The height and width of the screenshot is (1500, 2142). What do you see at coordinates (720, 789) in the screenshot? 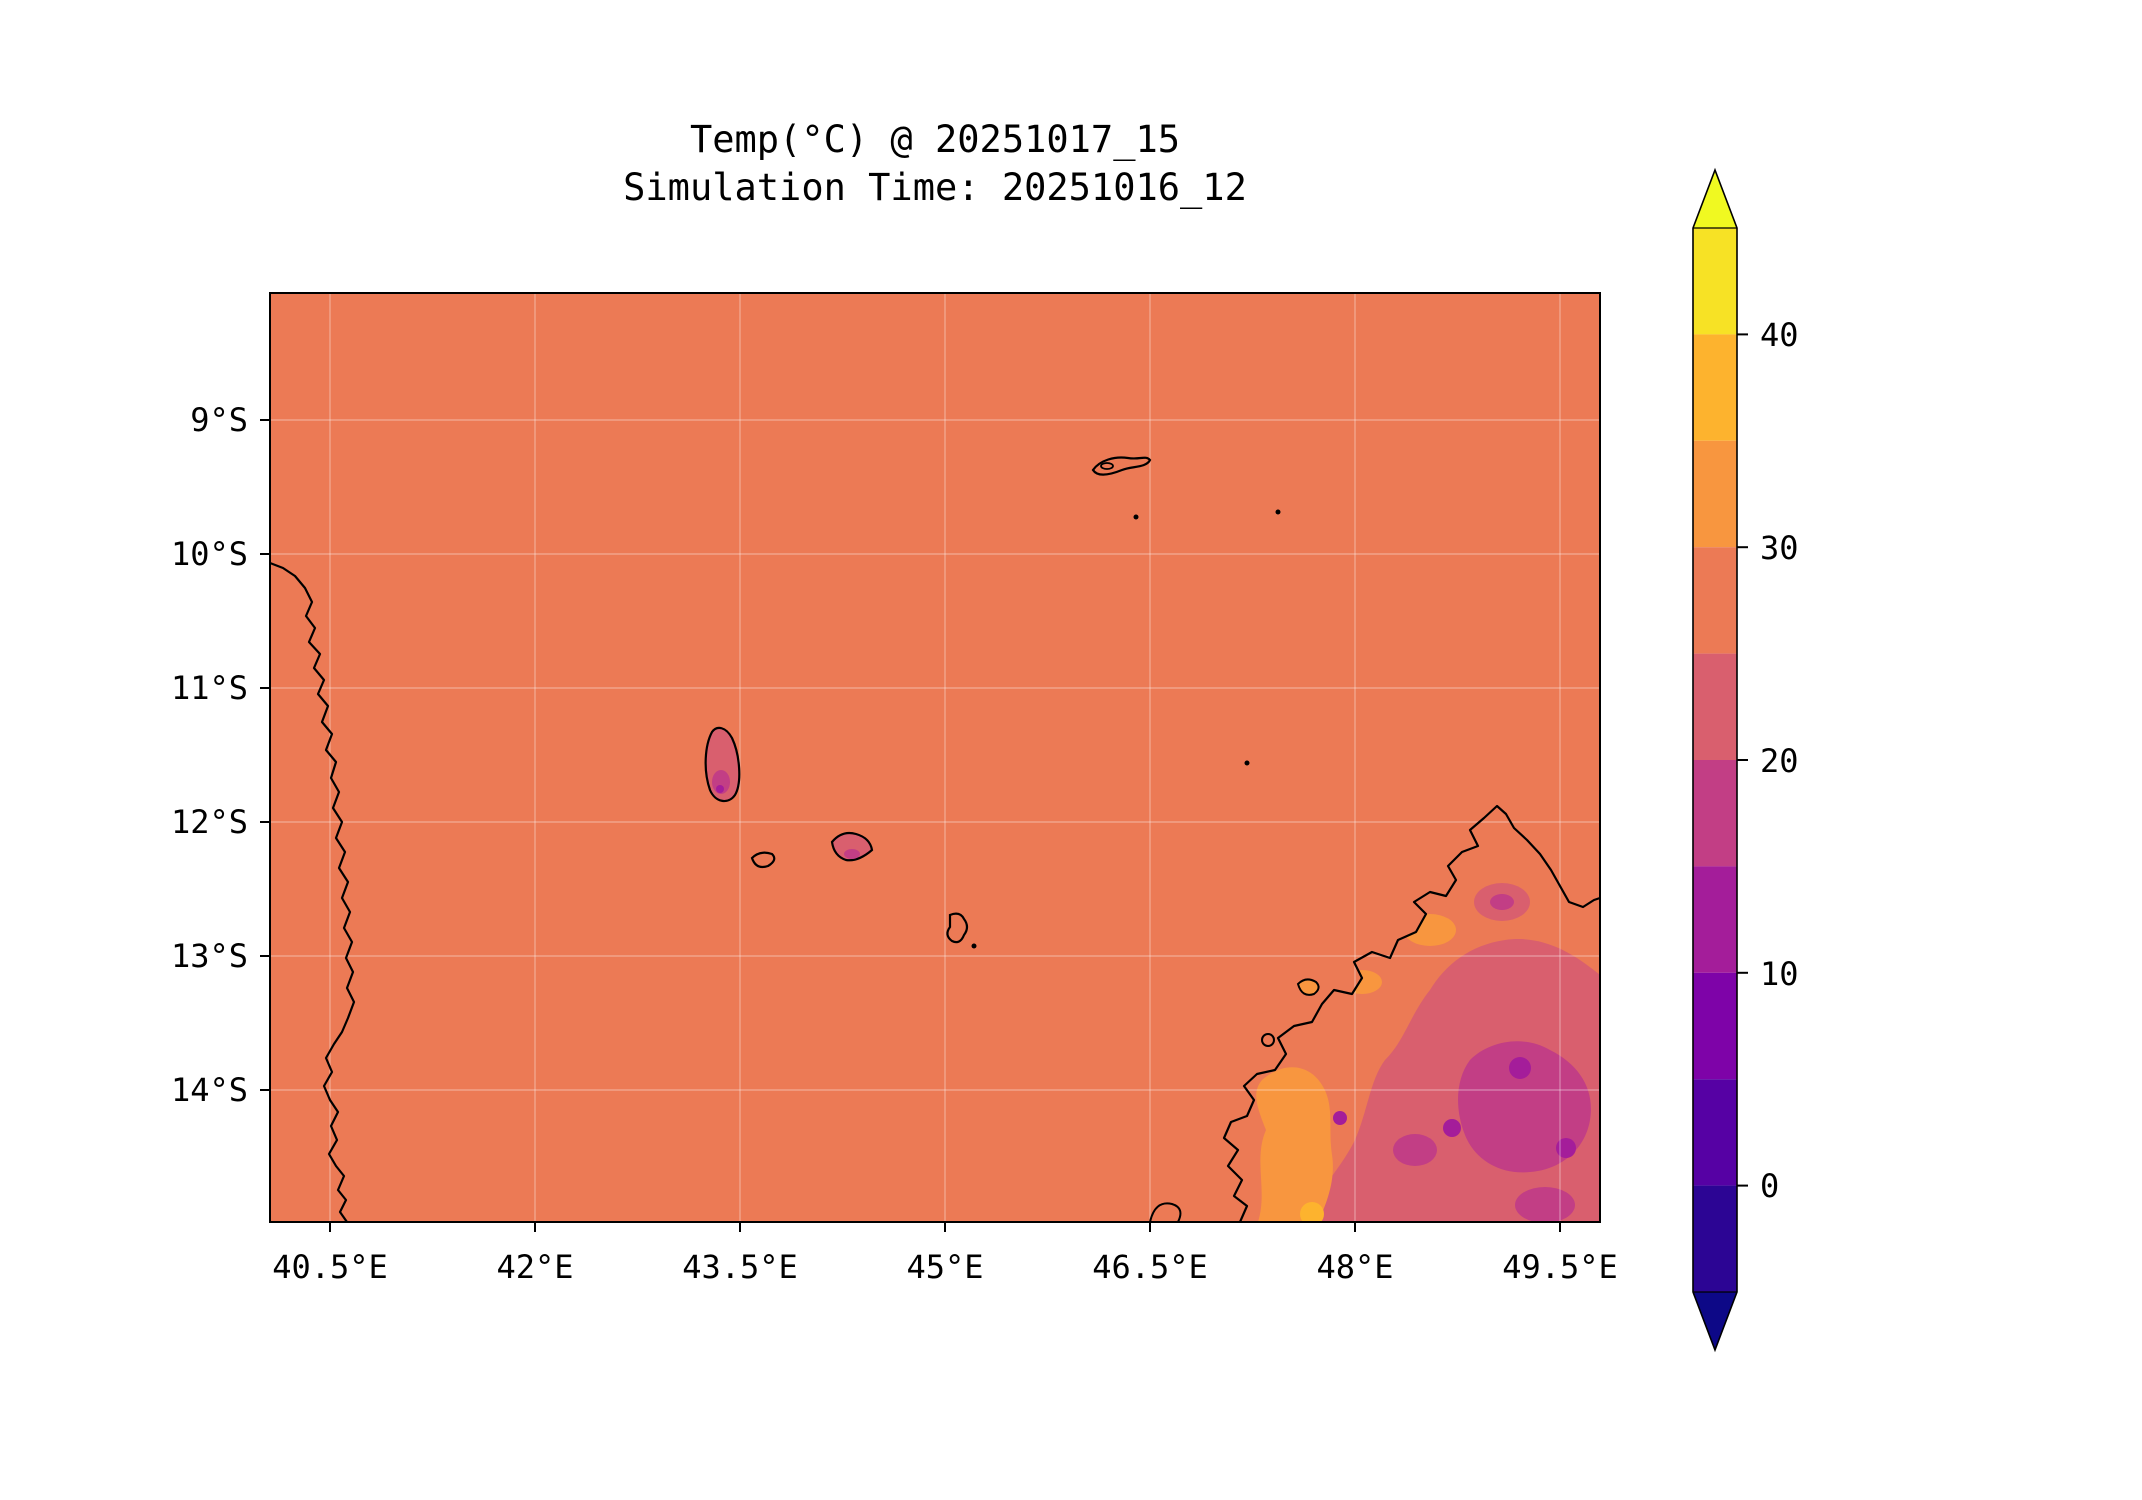
I see `grande-comore-cold-spot` at bounding box center [720, 789].